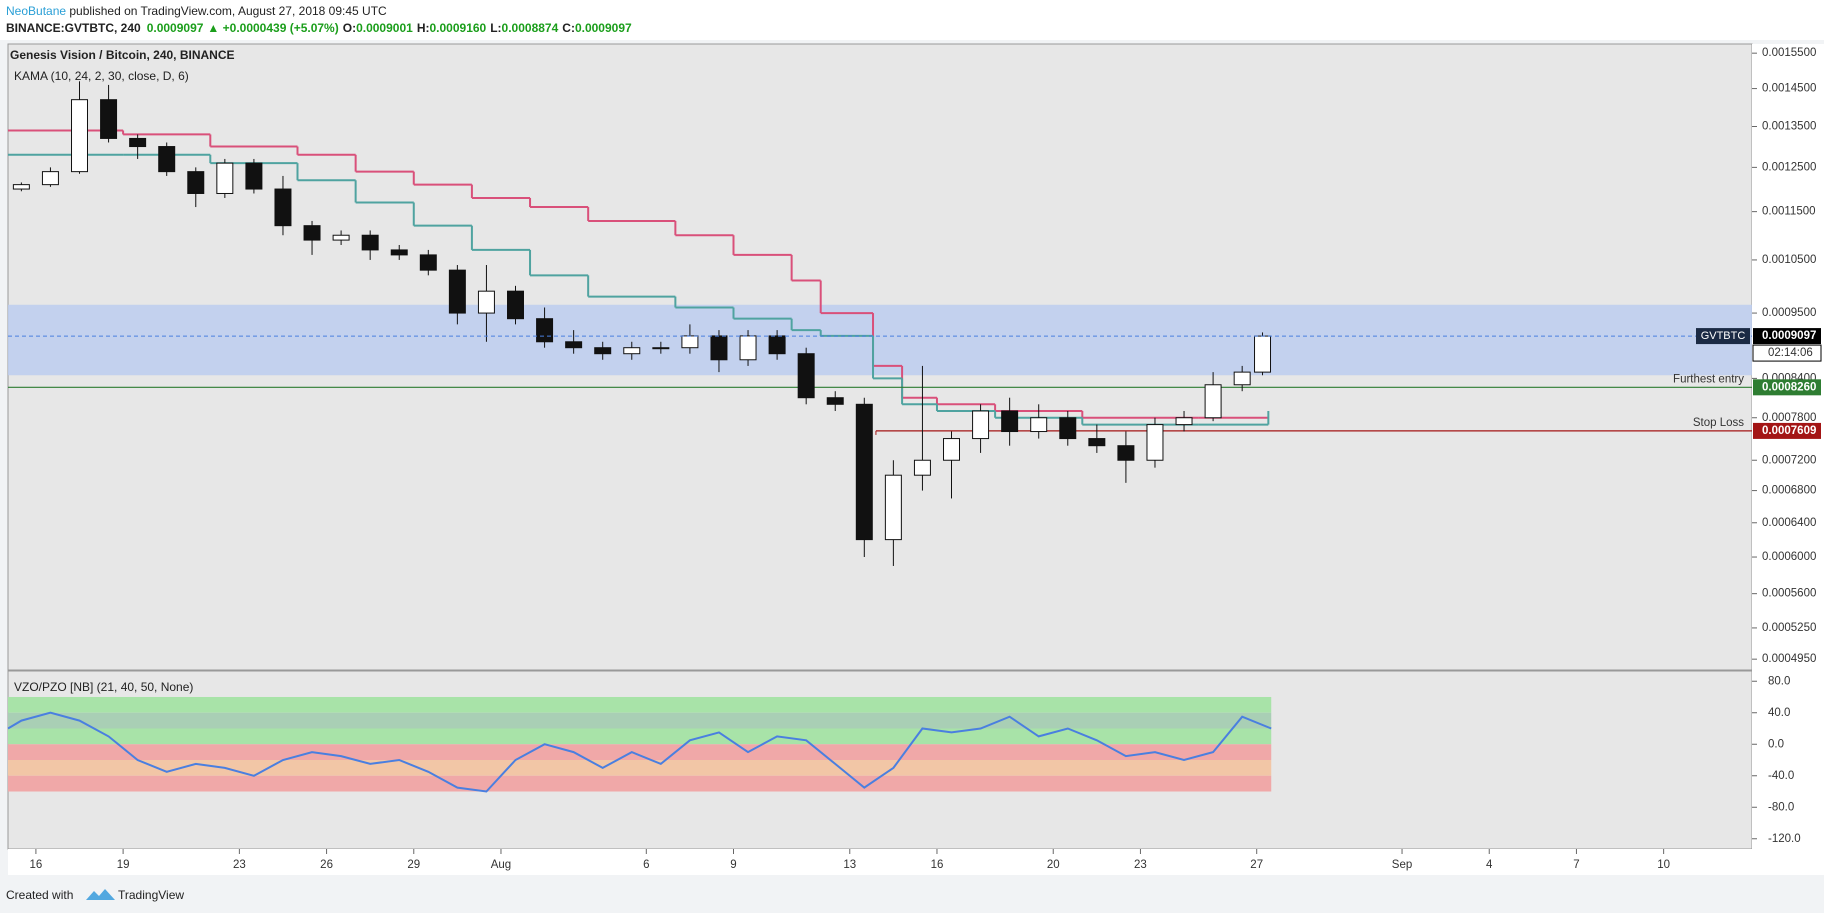 This screenshot has height=913, width=1824. Describe the element at coordinates (413, 865) in the screenshot. I see `x-tick-label: 29` at that location.